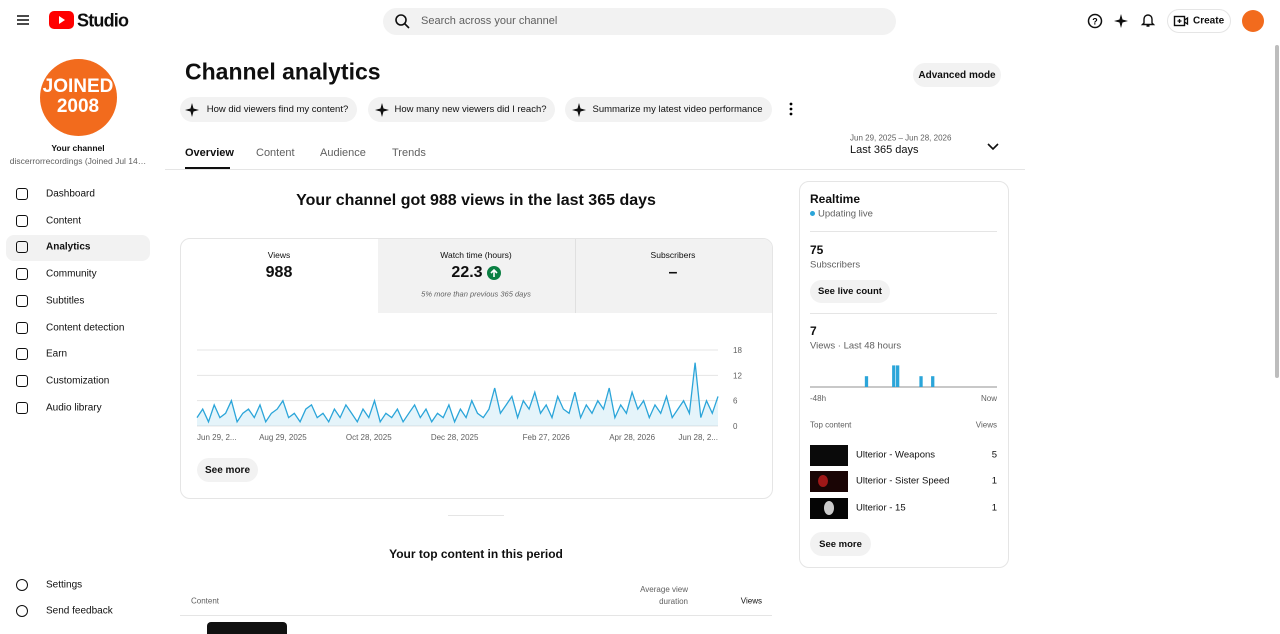 The image size is (1280, 634). I want to click on tab: Overview, so click(209, 153).